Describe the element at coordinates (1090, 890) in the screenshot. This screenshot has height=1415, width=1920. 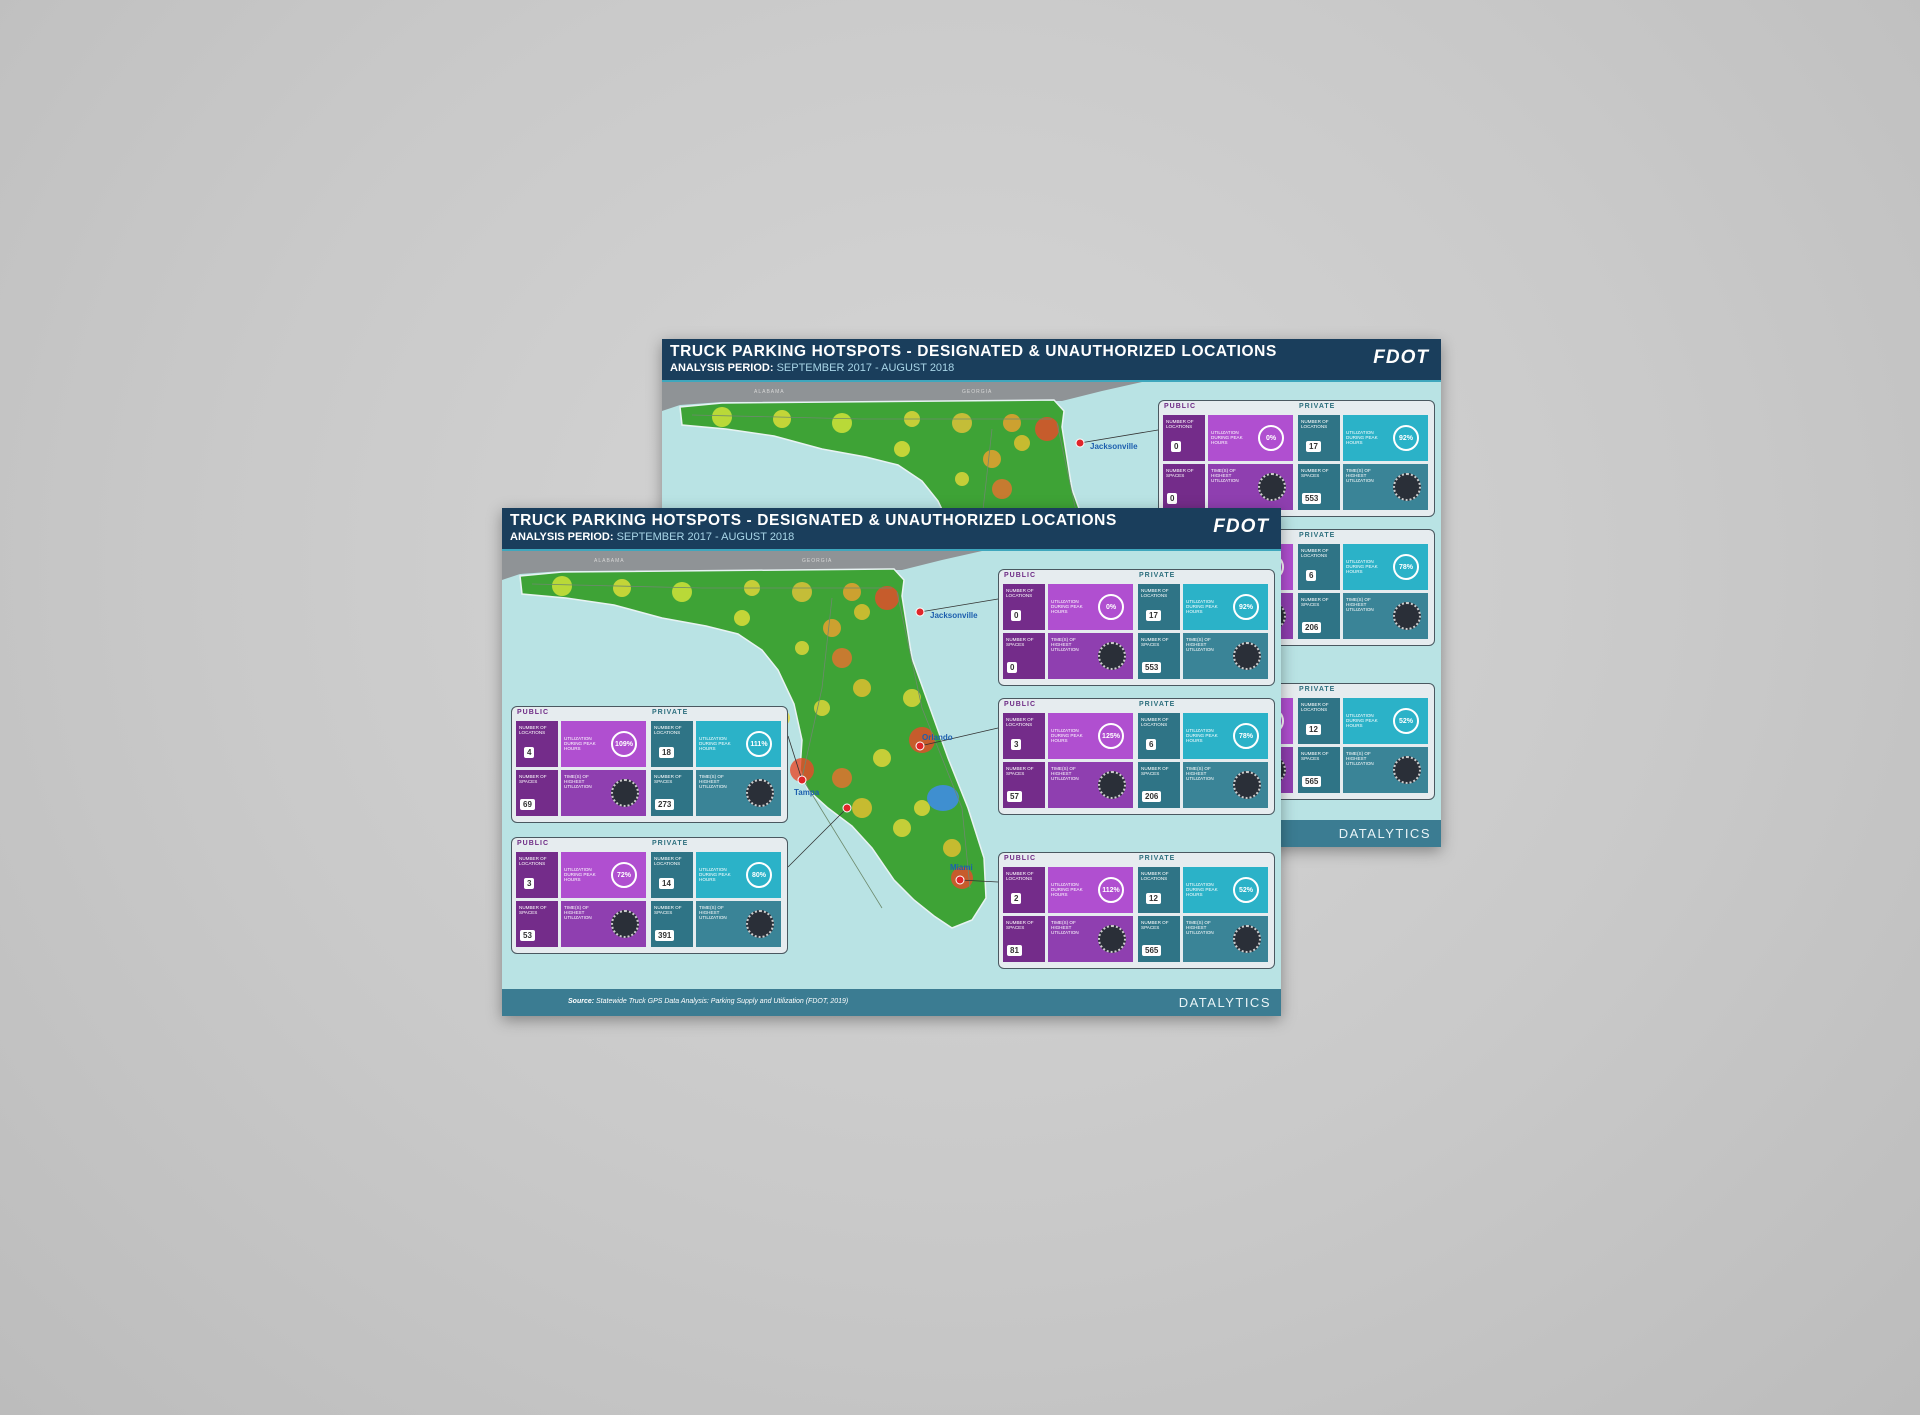
I see `utilization-tile: UTILIZATION DURING PEAK HOURS 112%` at that location.